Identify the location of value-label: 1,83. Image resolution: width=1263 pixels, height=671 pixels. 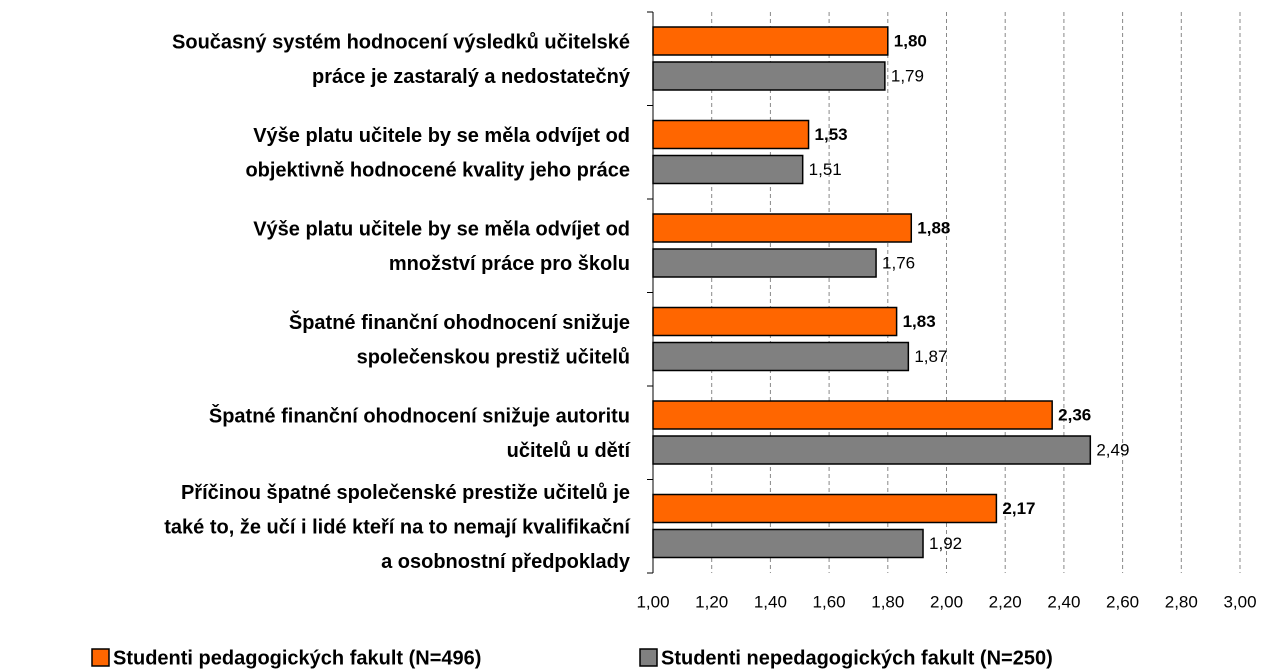
(919, 321).